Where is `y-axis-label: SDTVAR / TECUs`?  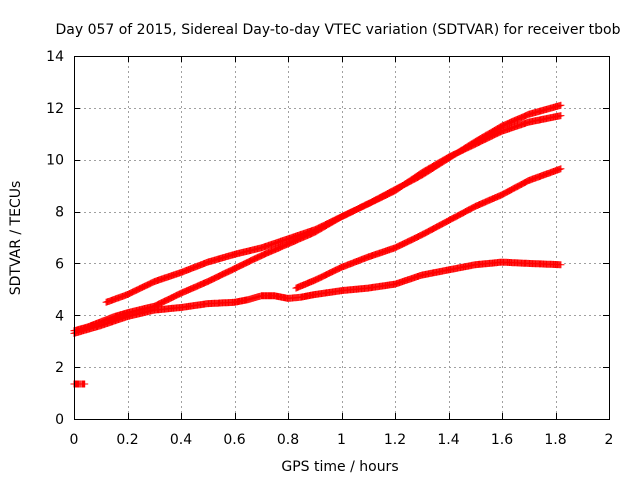
y-axis-label: SDTVAR / TECUs is located at coordinates (16, 238).